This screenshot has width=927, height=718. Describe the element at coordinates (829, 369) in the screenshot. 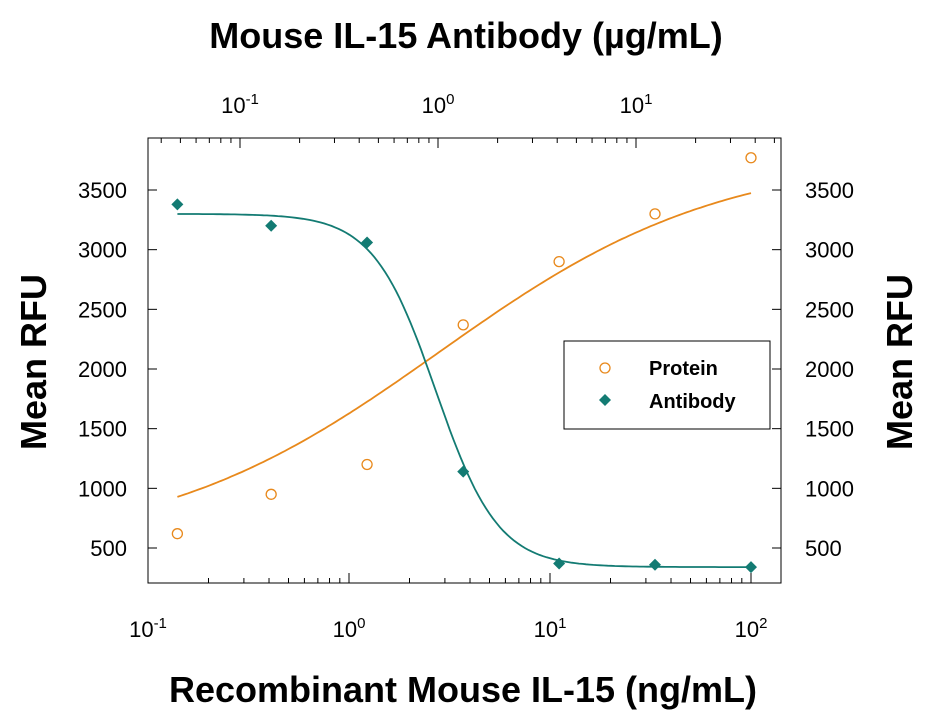

I see `y2-tick-label: 2000` at that location.